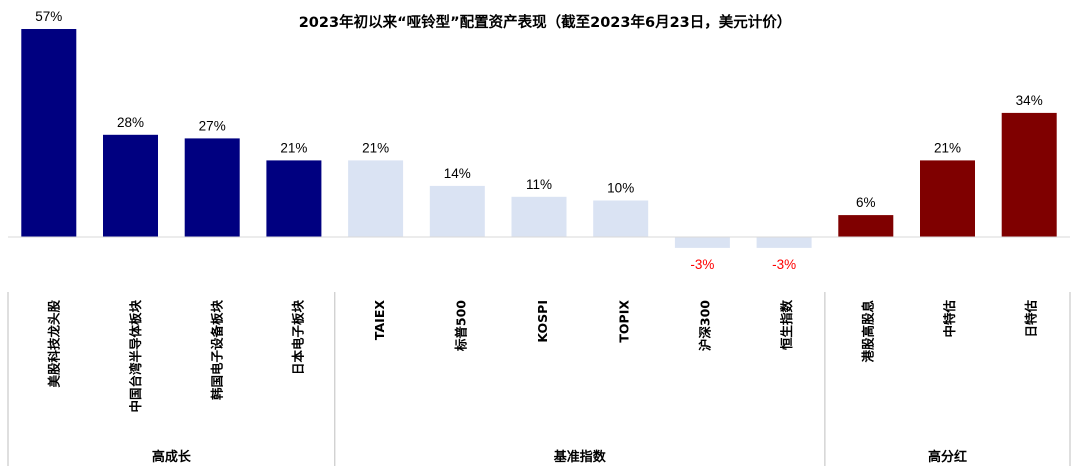 The width and height of the screenshot is (1080, 473). Describe the element at coordinates (293, 147) in the screenshot. I see `value-label-4: 21%` at that location.